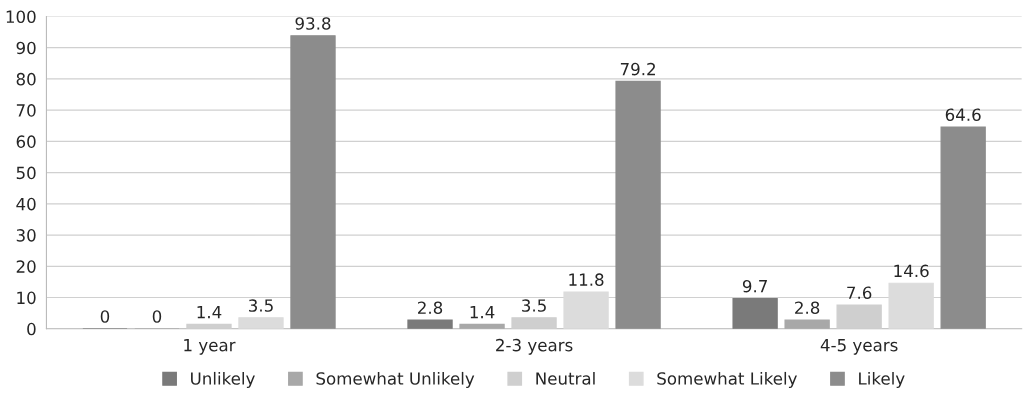 This screenshot has width=1032, height=411. I want to click on y-tick-label: 0, so click(31, 329).